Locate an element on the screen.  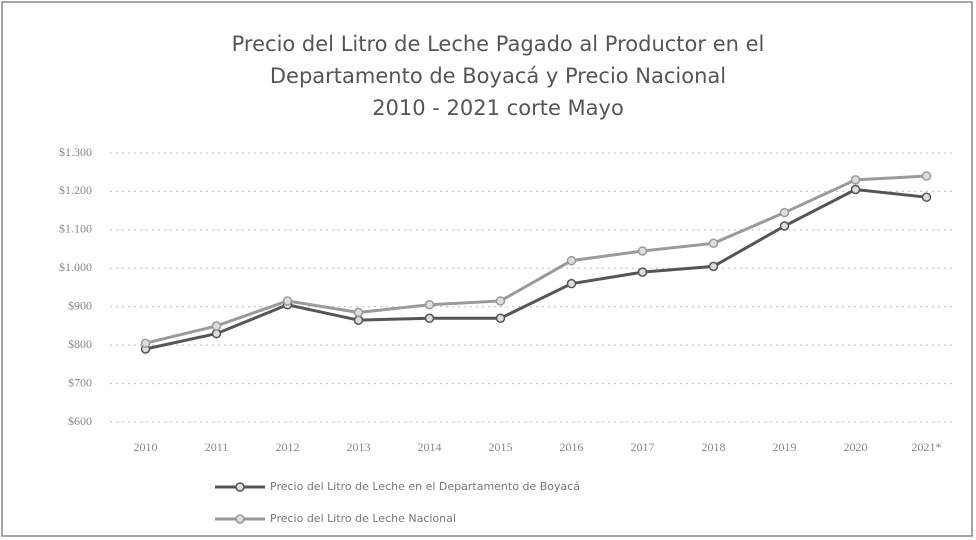
x-tick-label: 2017 is located at coordinates (643, 447).